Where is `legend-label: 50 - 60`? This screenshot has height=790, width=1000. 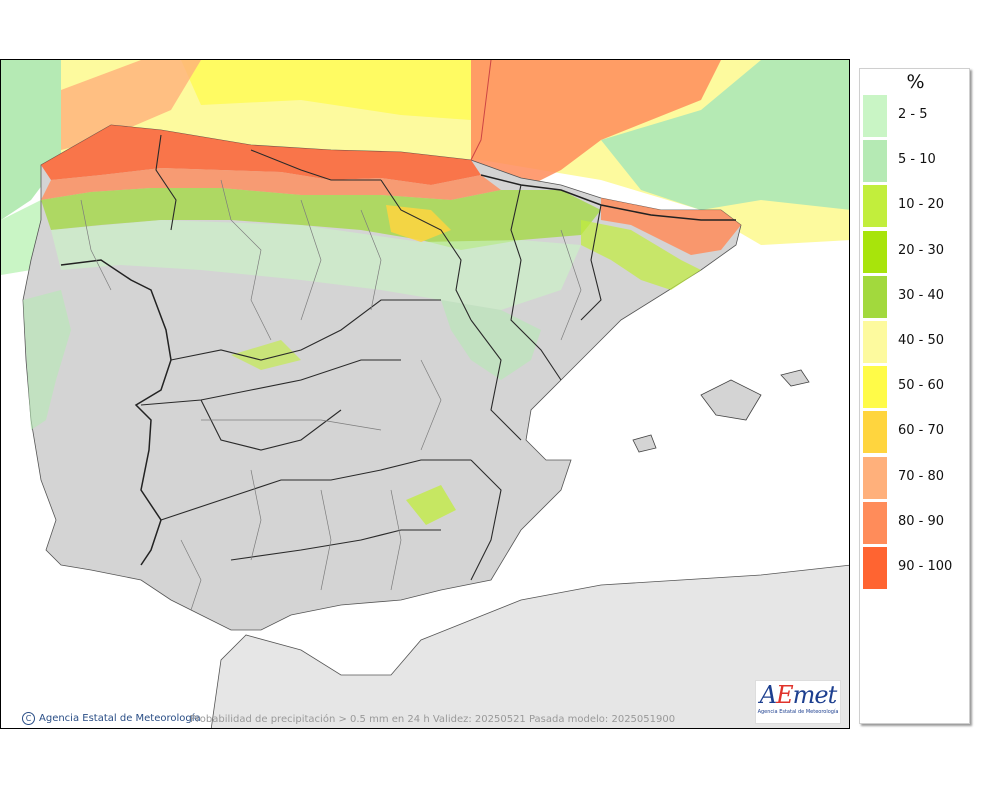
legend-label: 50 - 60 is located at coordinates (921, 386).